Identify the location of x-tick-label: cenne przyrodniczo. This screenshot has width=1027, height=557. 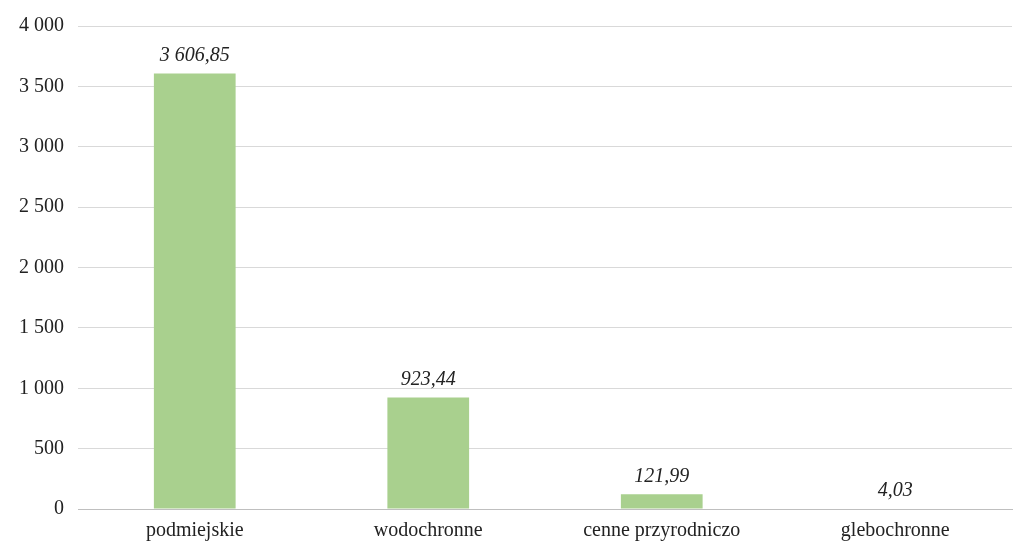
(662, 530).